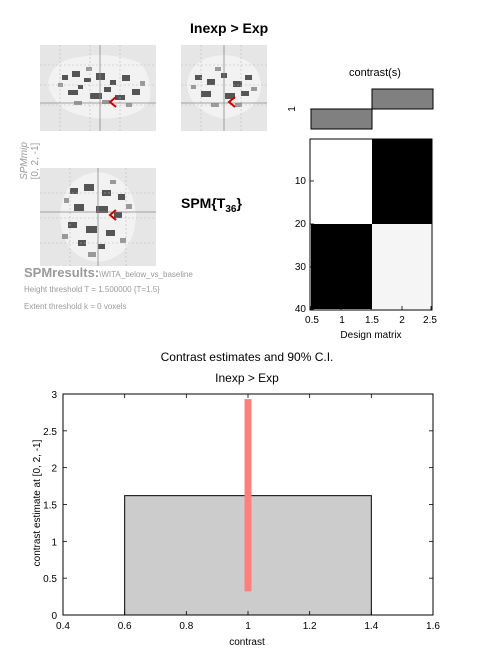  What do you see at coordinates (224, 88) in the screenshot?
I see `glass-brain-coronal` at bounding box center [224, 88].